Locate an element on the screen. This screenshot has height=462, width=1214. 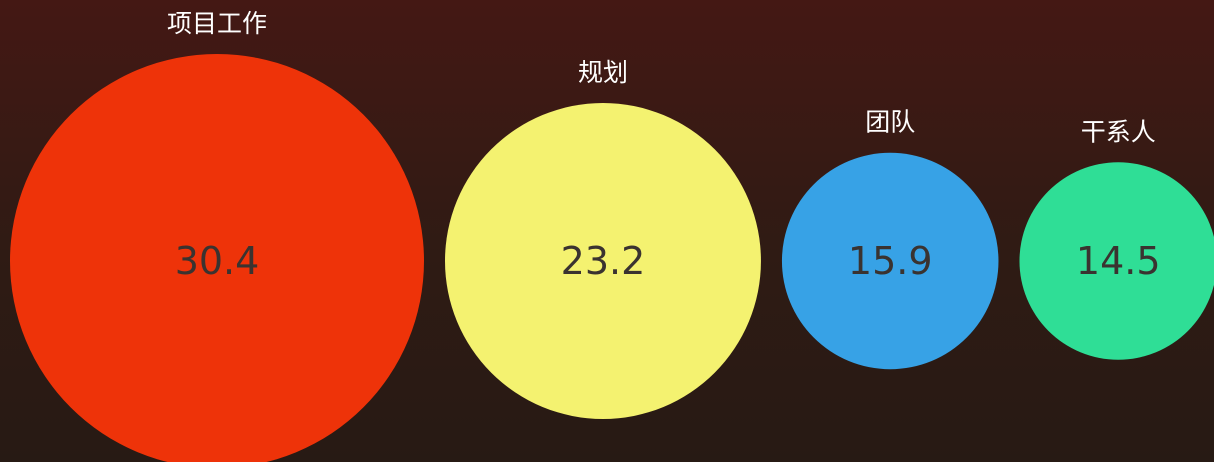
bubble-category-label: 规划 is located at coordinates (603, 72).